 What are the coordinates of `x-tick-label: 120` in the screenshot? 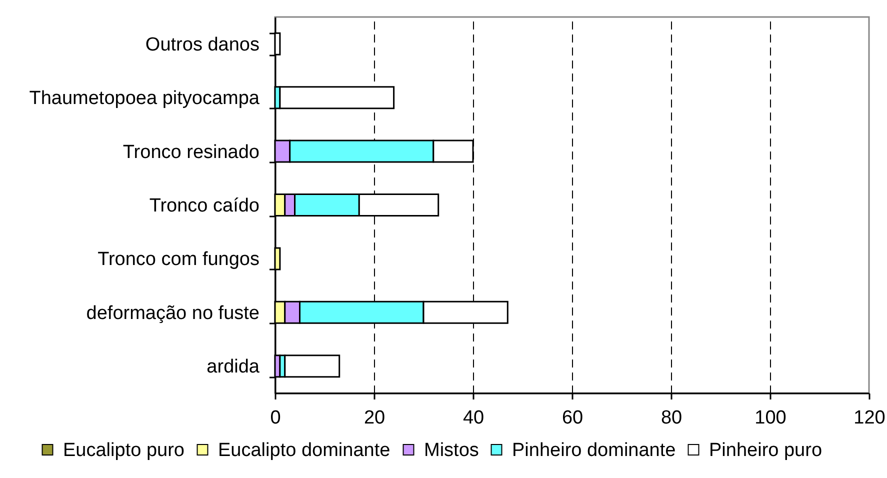 It's located at (870, 418).